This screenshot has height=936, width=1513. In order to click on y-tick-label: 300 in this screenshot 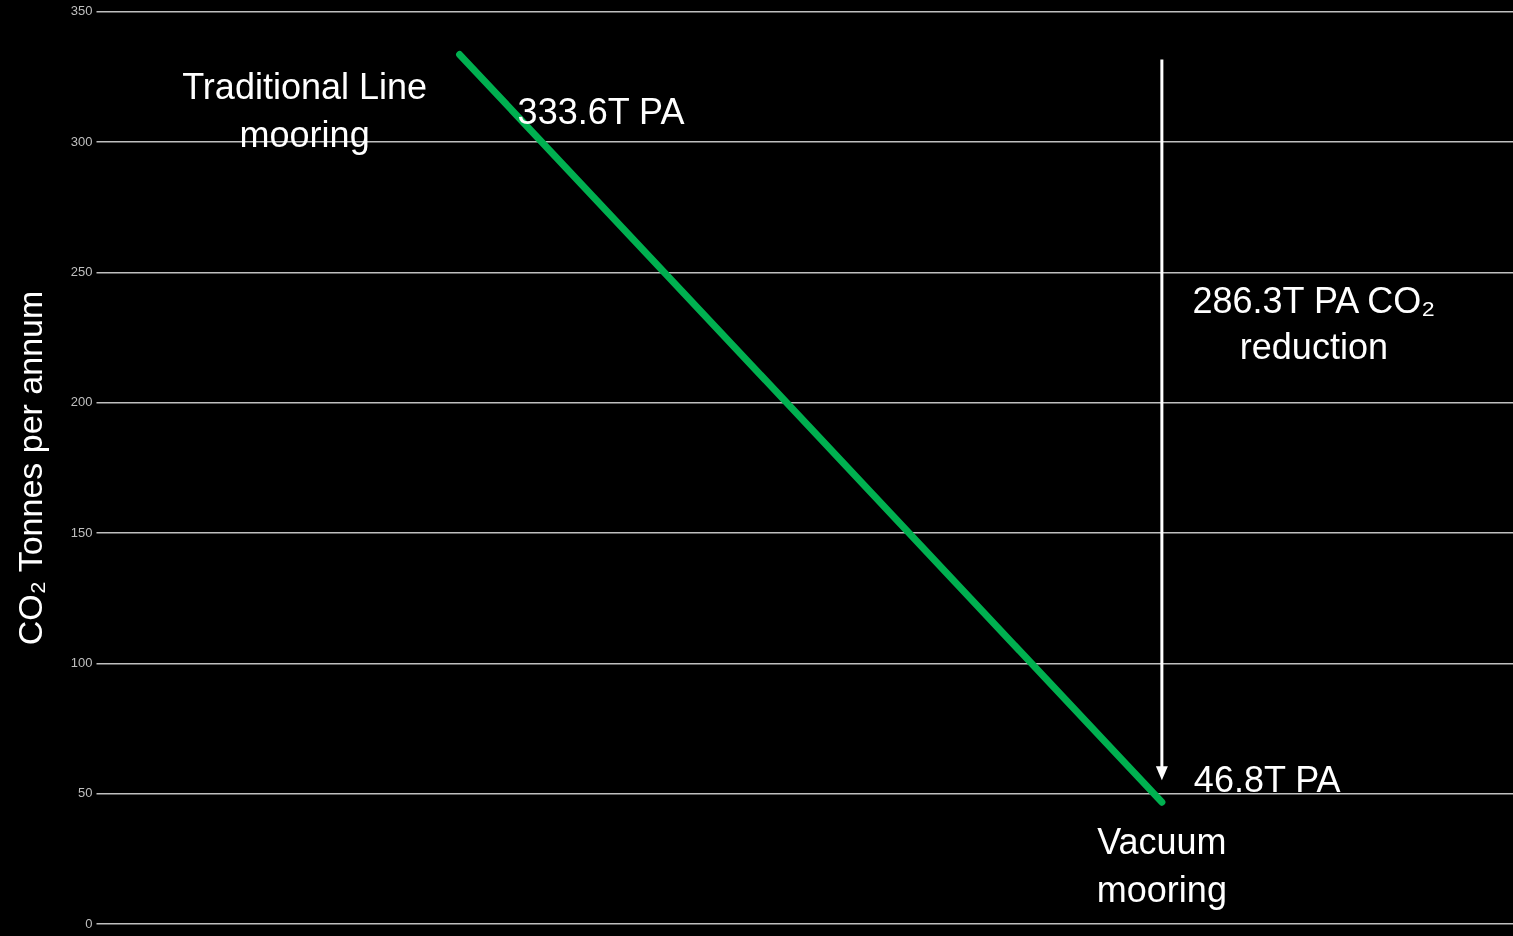, I will do `click(81, 141)`.